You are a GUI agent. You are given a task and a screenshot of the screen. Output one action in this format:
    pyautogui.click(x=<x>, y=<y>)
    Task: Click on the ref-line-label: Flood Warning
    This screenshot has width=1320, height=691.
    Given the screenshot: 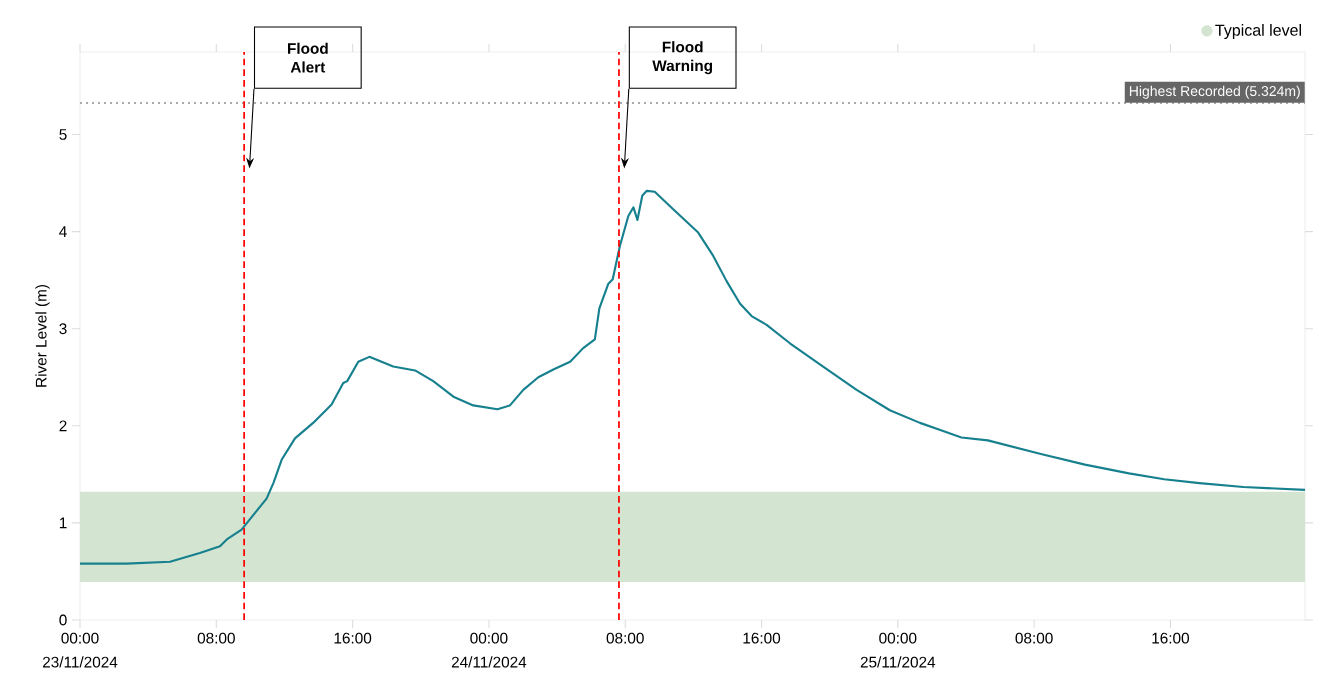 What is the action you would take?
    pyautogui.click(x=682, y=58)
    